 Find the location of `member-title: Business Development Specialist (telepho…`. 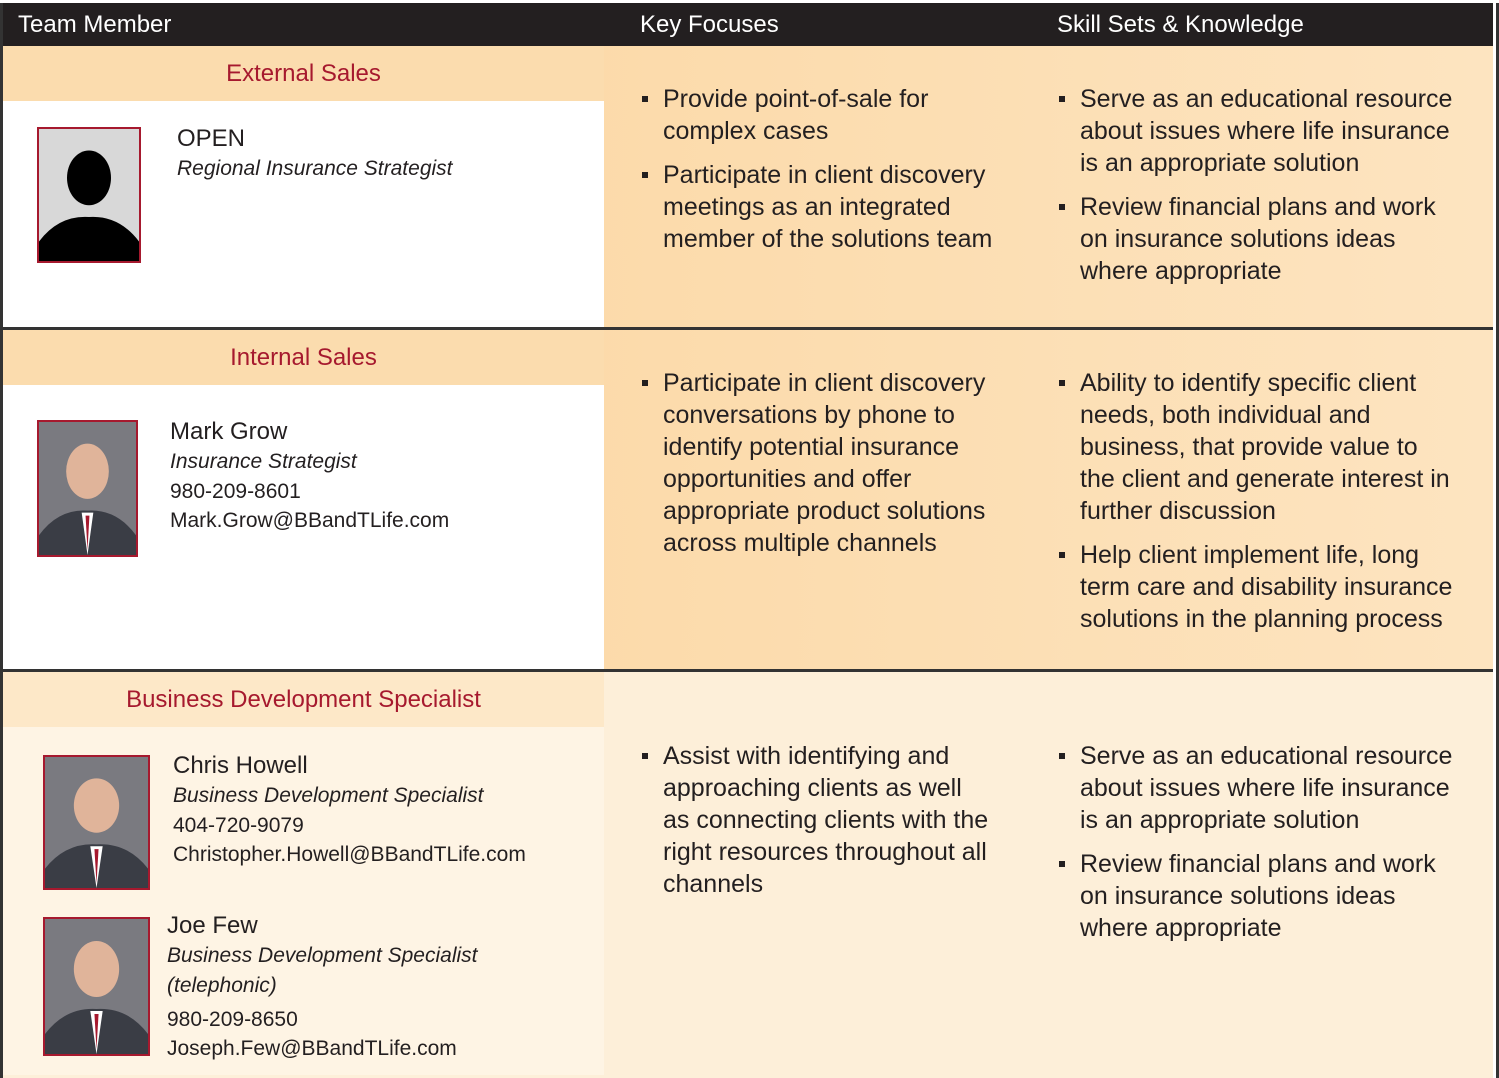

member-title: Business Development Specialist (telepho… is located at coordinates (322, 970).